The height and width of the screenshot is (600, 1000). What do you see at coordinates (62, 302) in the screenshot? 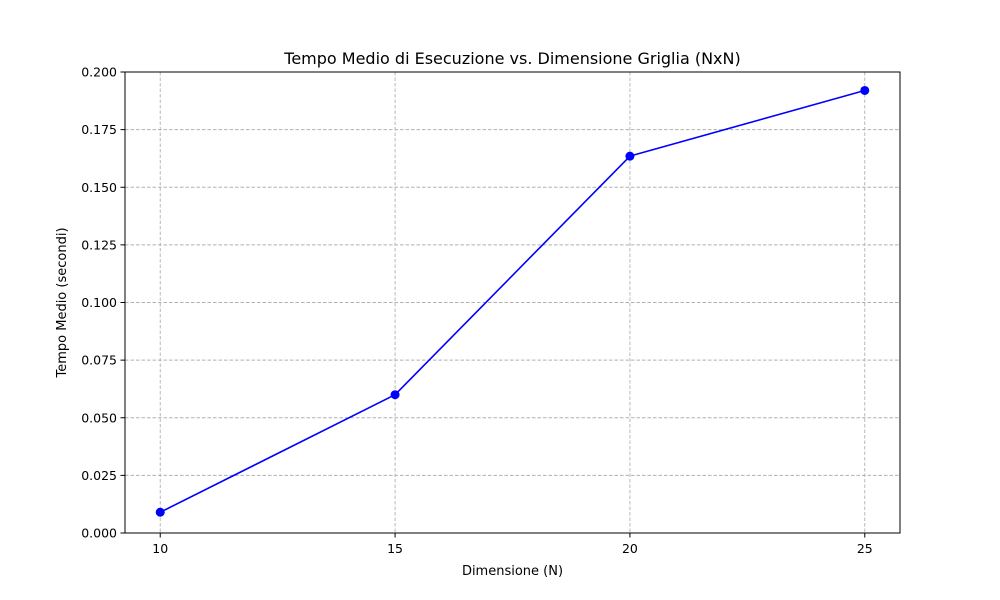
I see `y-axis-label: Tempo Medio (secondi)` at bounding box center [62, 302].